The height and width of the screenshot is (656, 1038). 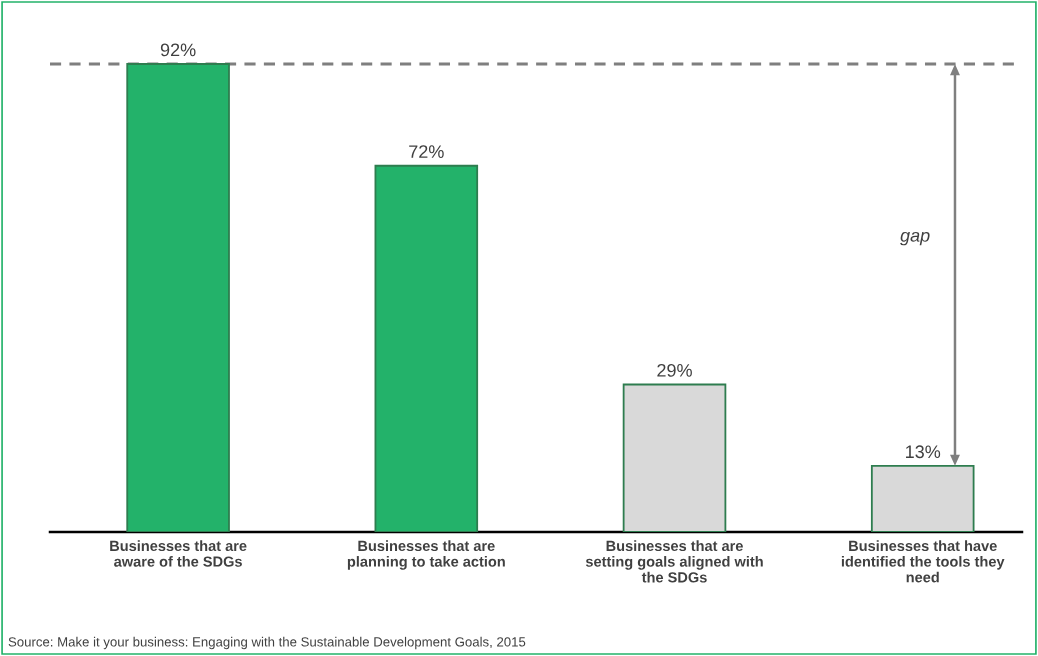 What do you see at coordinates (915, 238) in the screenshot?
I see `annotation: gap` at bounding box center [915, 238].